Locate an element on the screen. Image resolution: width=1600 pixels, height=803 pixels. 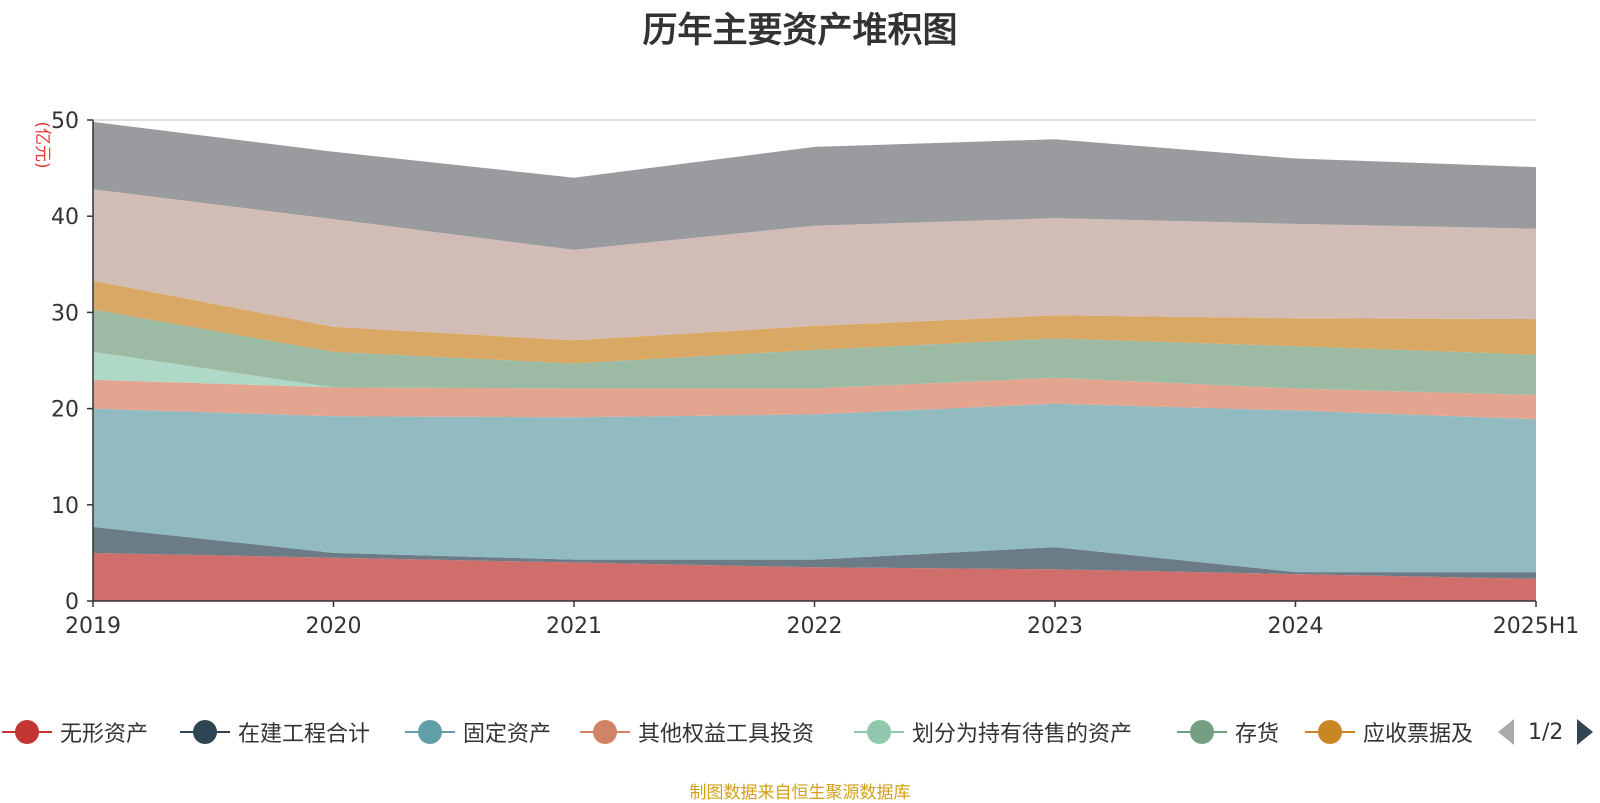
y-tick-label: 10 is located at coordinates (65, 506).